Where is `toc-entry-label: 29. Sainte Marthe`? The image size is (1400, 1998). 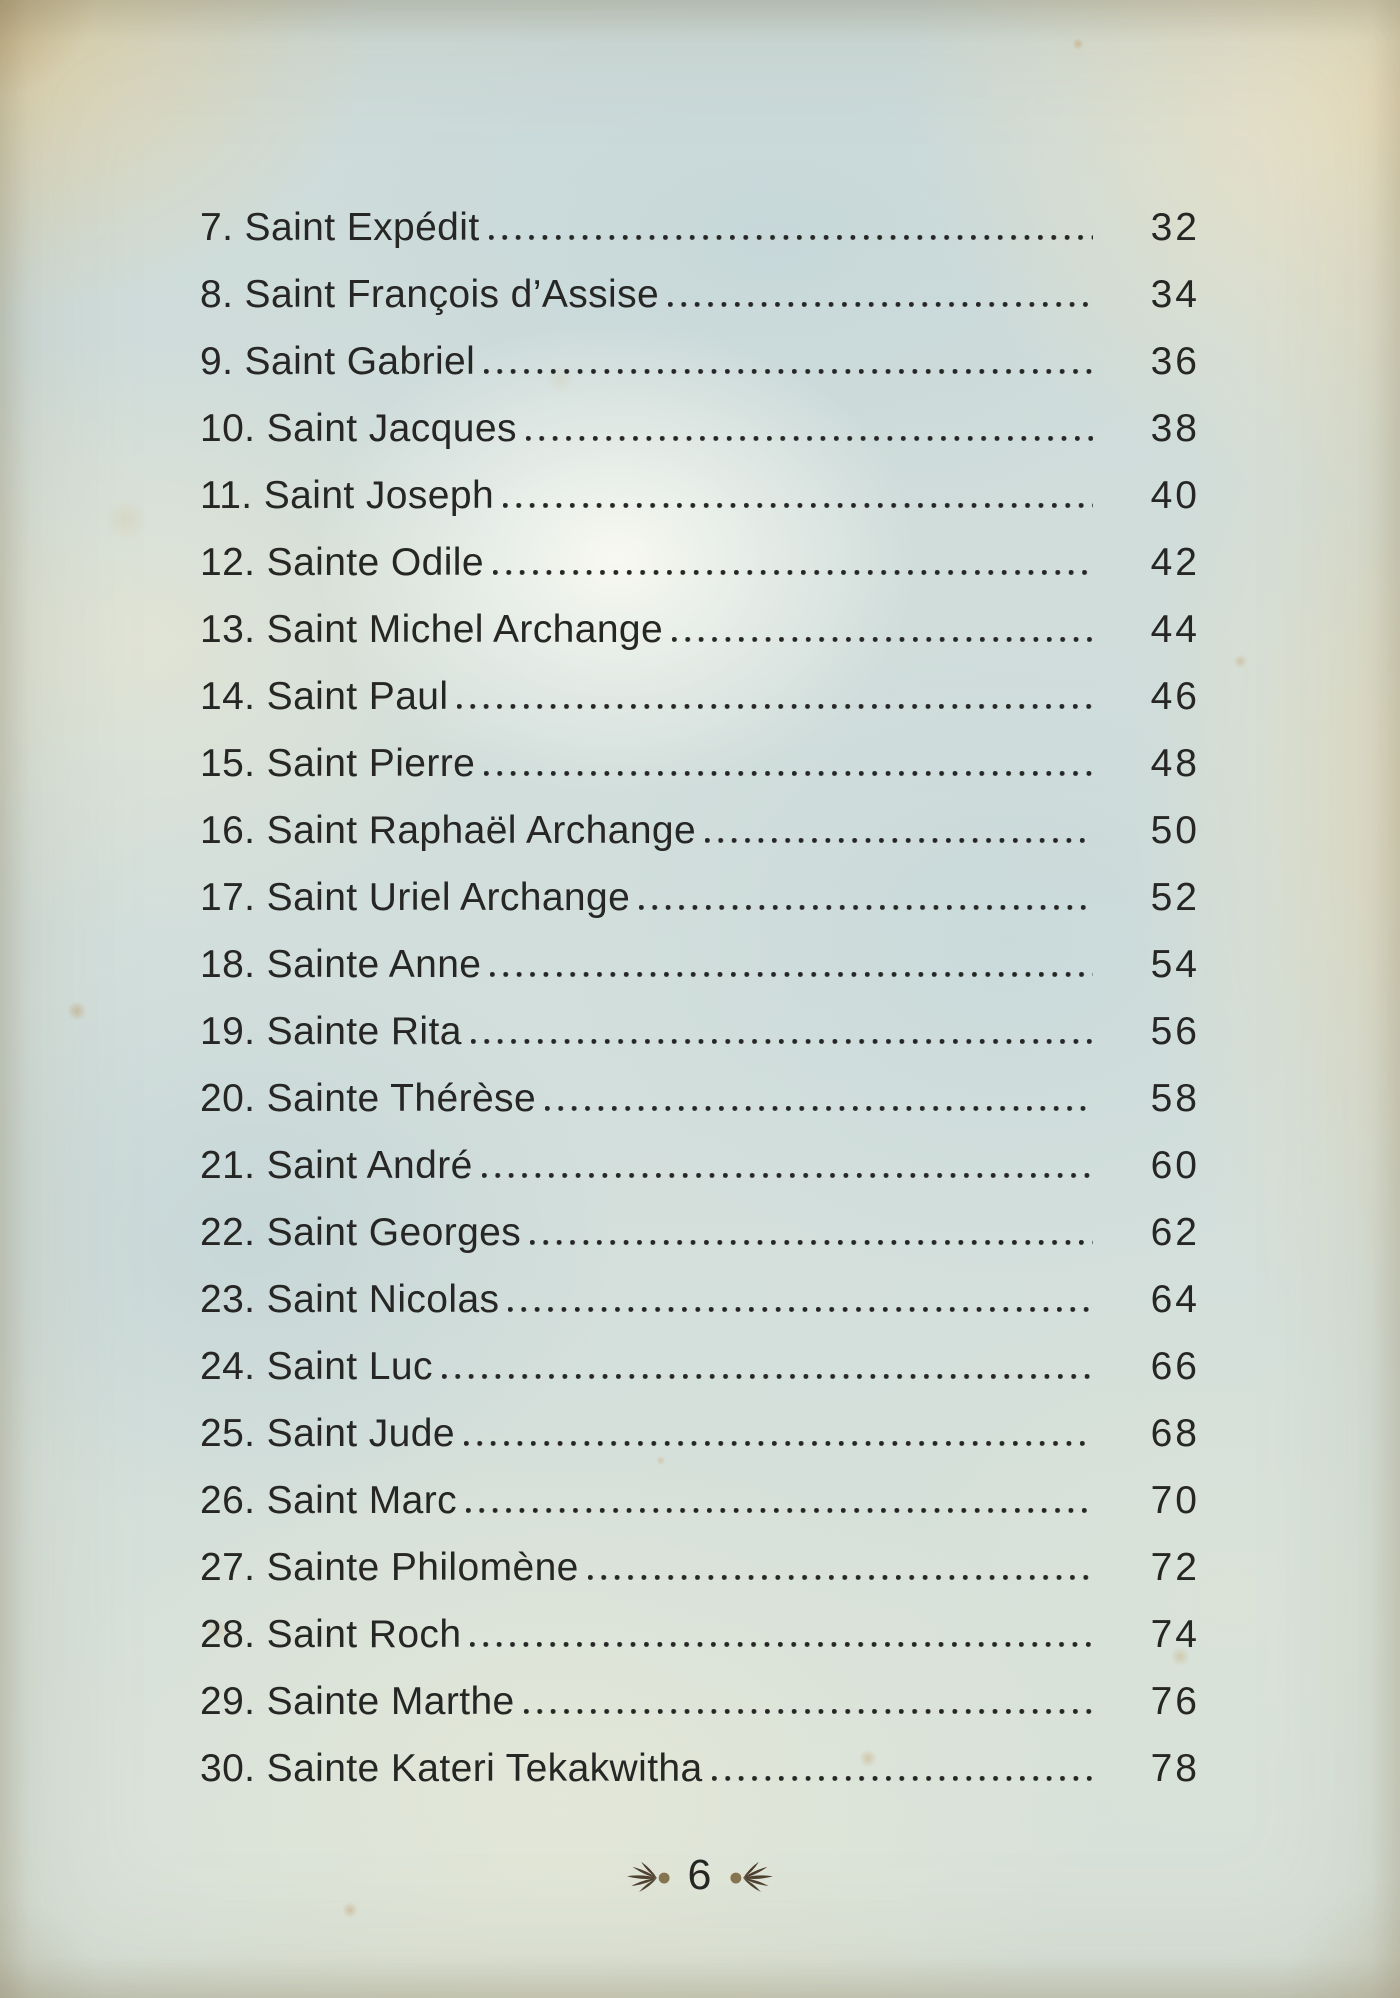 toc-entry-label: 29. Sainte Marthe is located at coordinates (357, 1701).